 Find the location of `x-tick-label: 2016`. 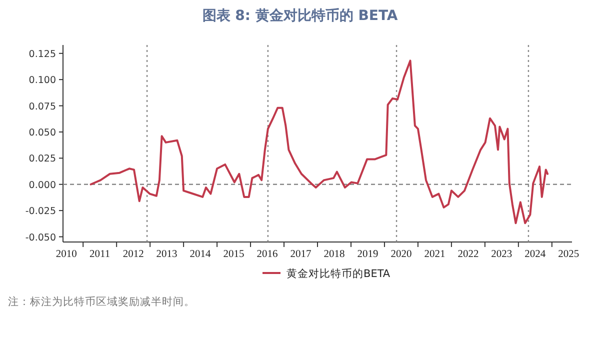

x-tick-label: 2016 is located at coordinates (267, 254).